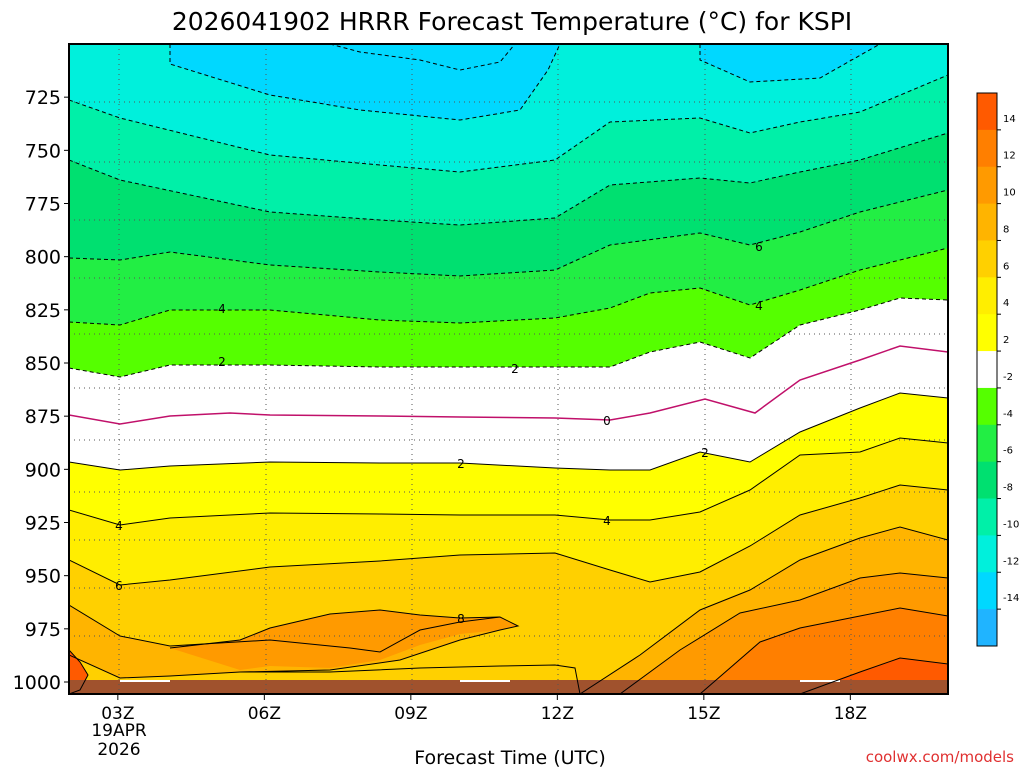 The height and width of the screenshot is (768, 1024). Describe the element at coordinates (43, 470) in the screenshot. I see `y-tick-label: 900` at that location.